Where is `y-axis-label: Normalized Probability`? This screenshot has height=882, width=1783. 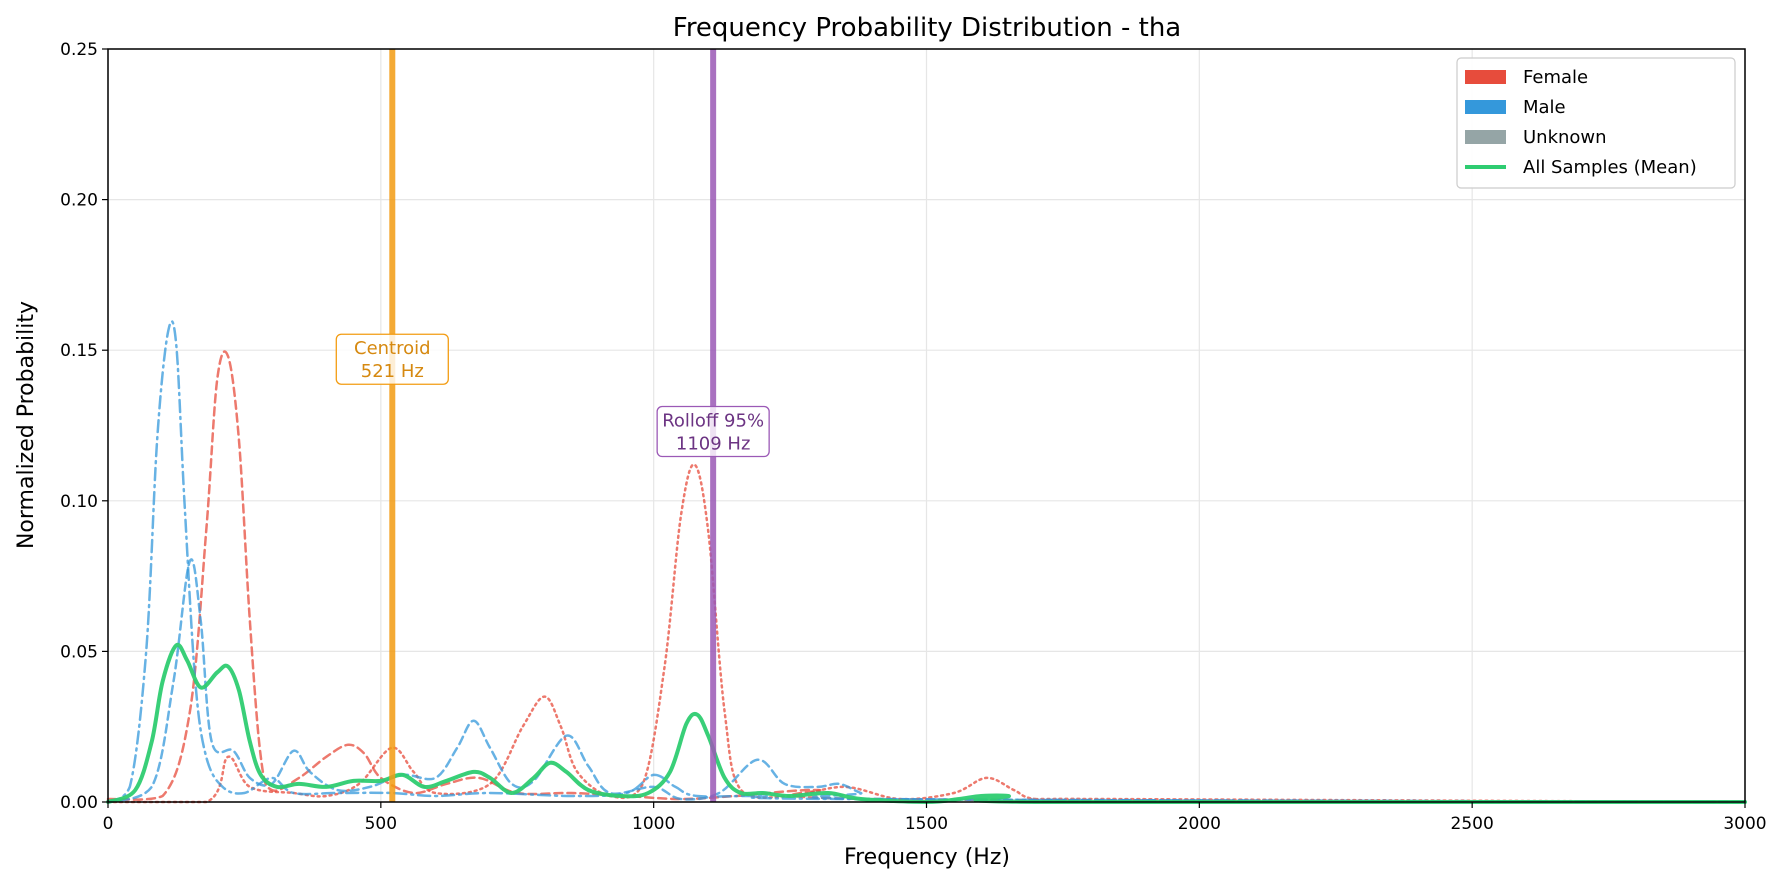
y-axis-label: Normalized Probability is located at coordinates (26, 425).